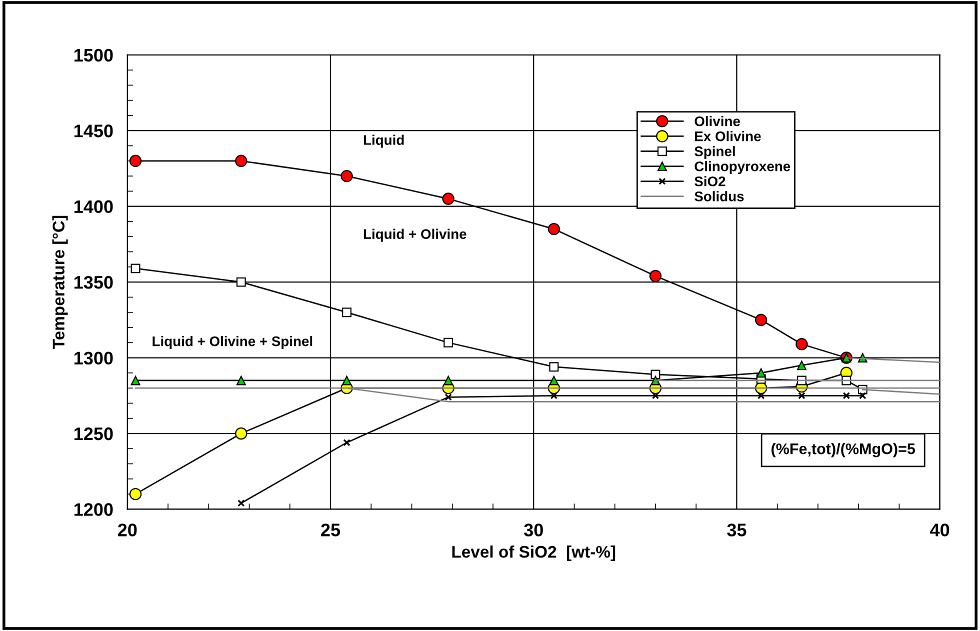  What do you see at coordinates (714, 152) in the screenshot?
I see `legend-label: Spinel` at bounding box center [714, 152].